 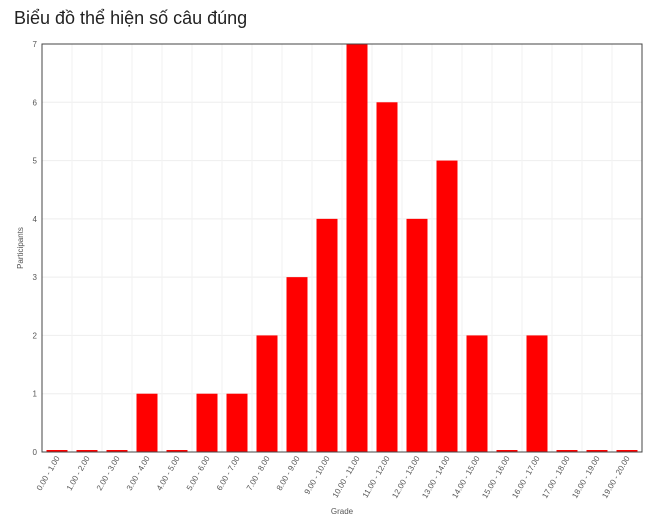 What do you see at coordinates (258, 473) in the screenshot?
I see `x-tick-label: 7.00 - 8.00` at bounding box center [258, 473].